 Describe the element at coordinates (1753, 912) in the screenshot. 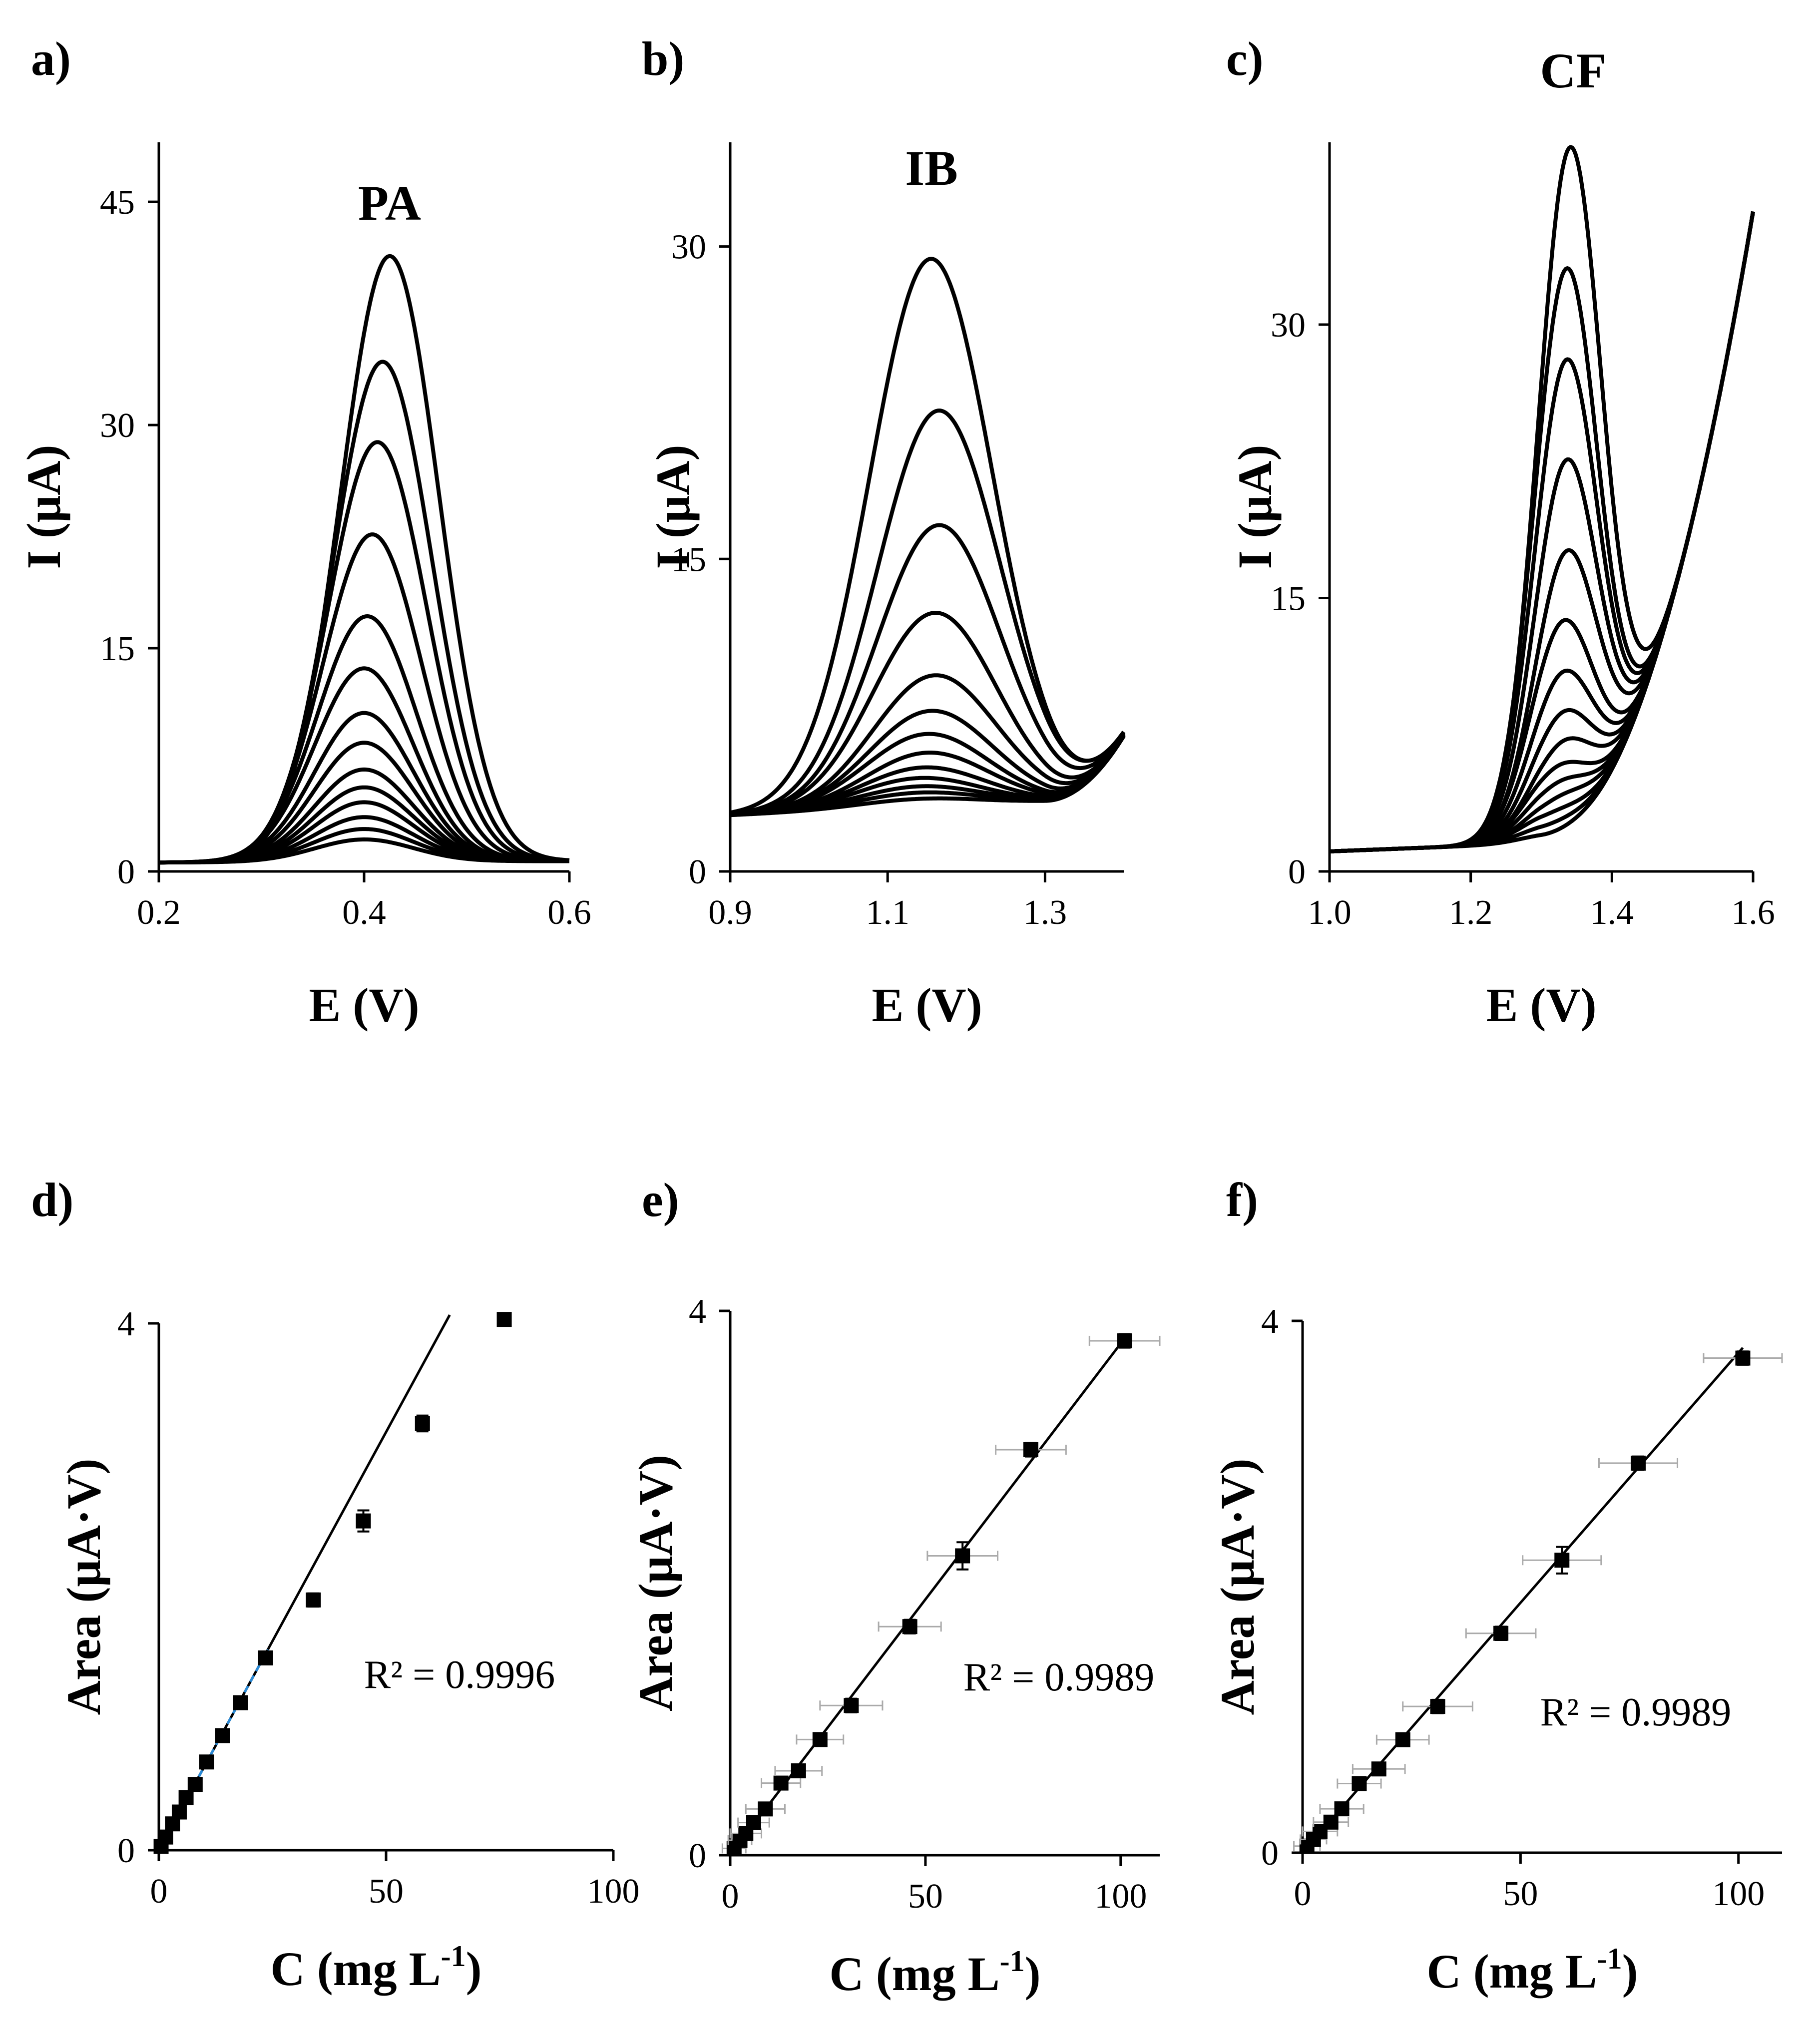

I see `x-tick-label: 1.6` at that location.